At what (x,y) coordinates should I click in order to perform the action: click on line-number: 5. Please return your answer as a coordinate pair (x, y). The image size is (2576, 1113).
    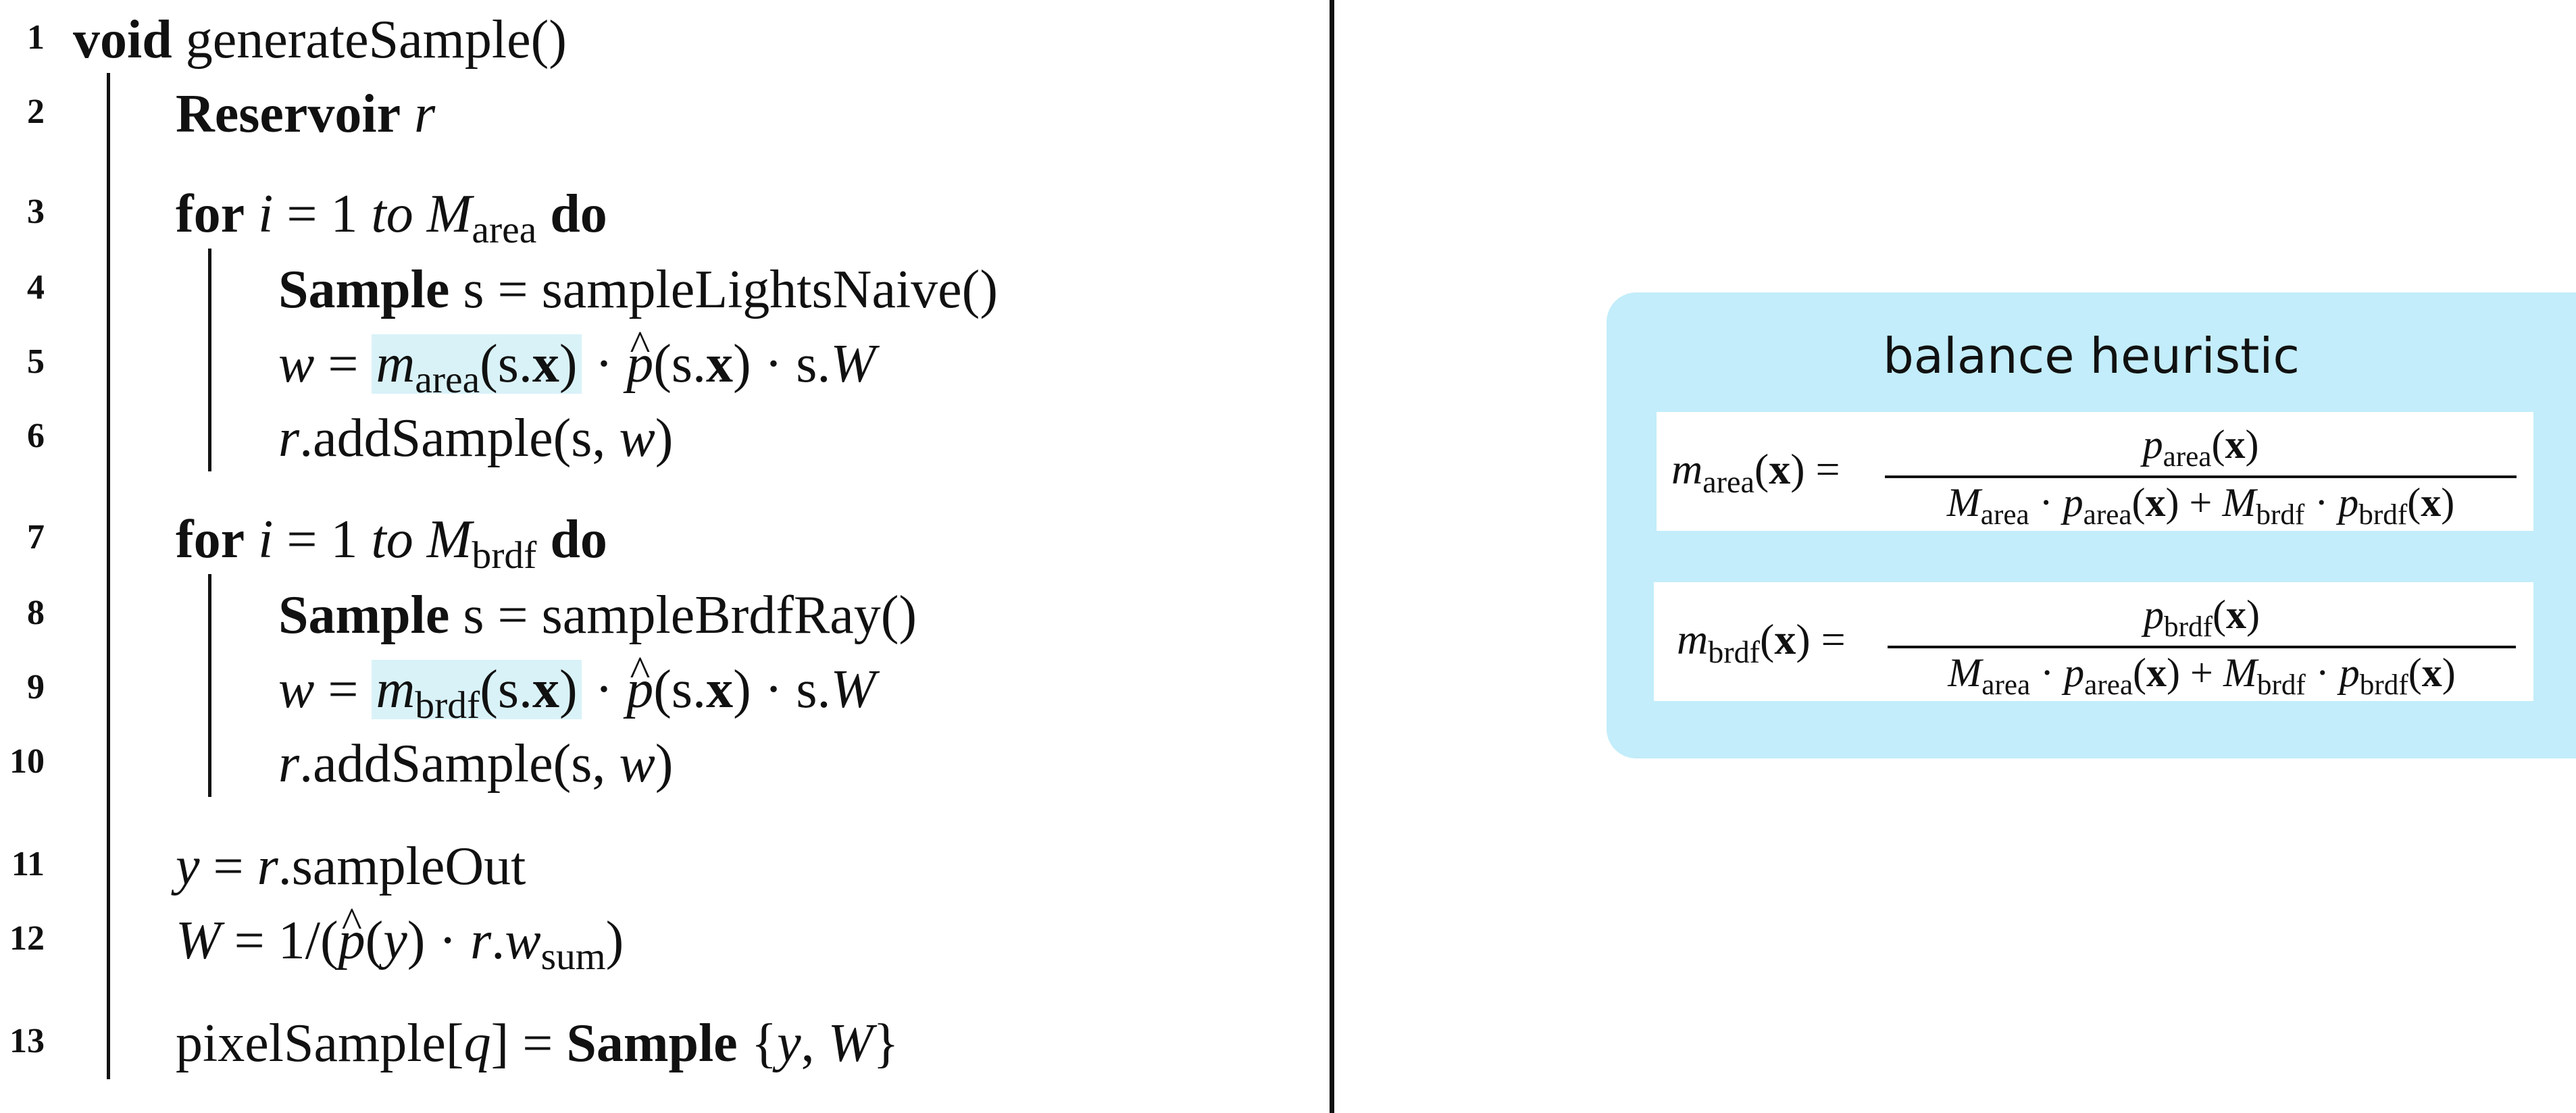
    Looking at the image, I should click on (36, 362).